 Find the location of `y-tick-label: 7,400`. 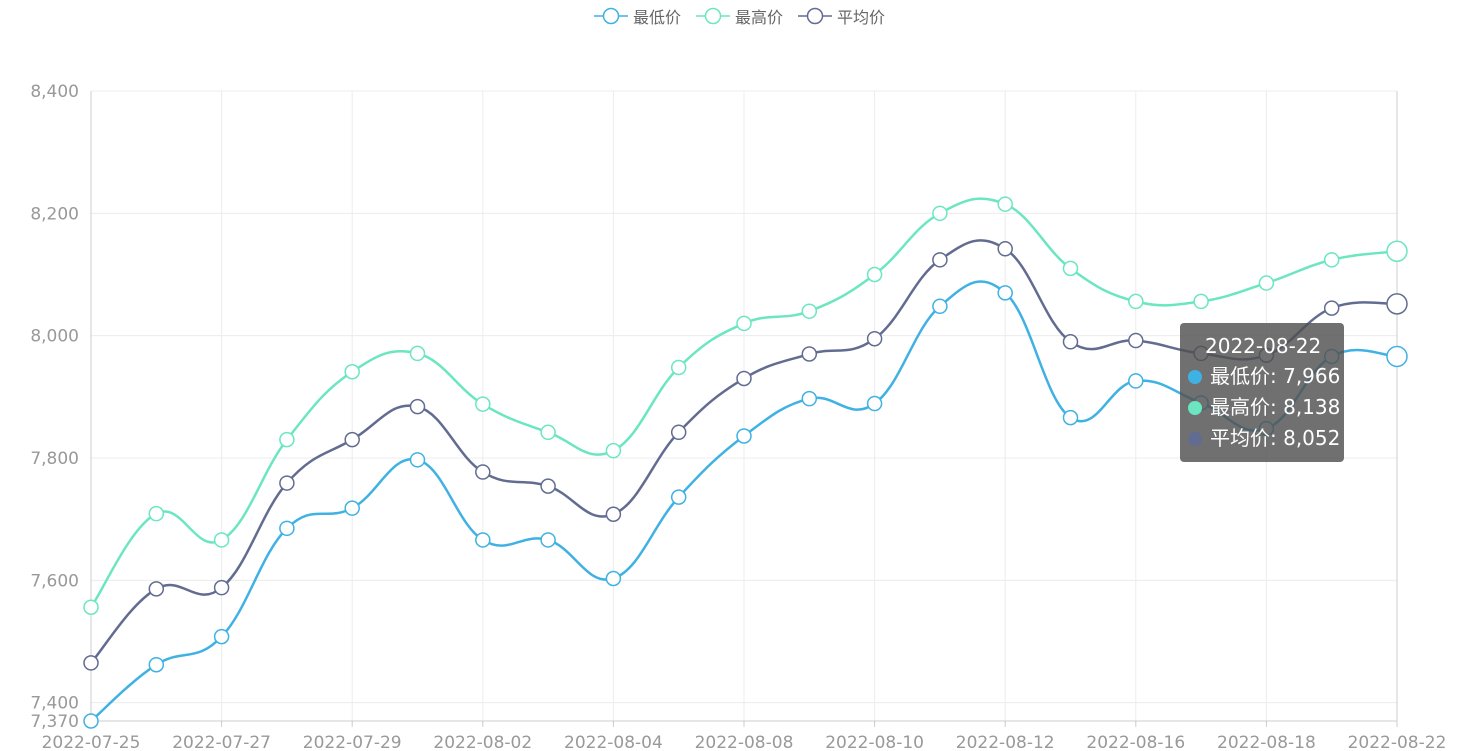

y-tick-label: 7,400 is located at coordinates (54, 704).